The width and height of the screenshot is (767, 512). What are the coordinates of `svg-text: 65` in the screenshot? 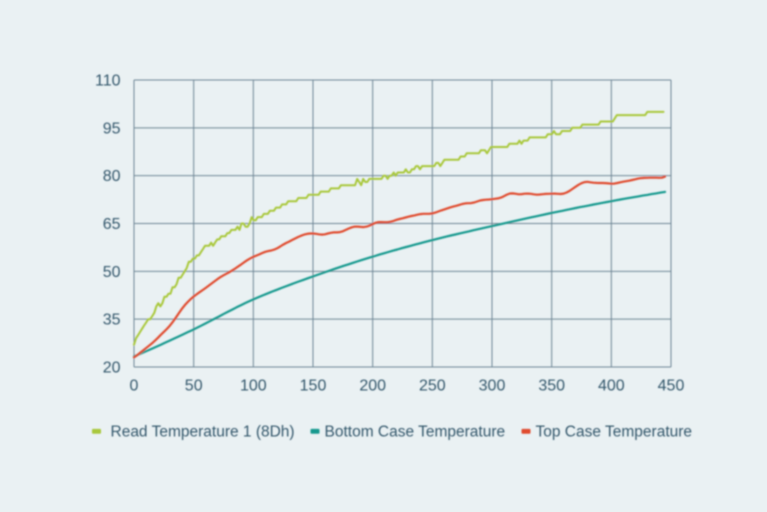 It's located at (112, 224).